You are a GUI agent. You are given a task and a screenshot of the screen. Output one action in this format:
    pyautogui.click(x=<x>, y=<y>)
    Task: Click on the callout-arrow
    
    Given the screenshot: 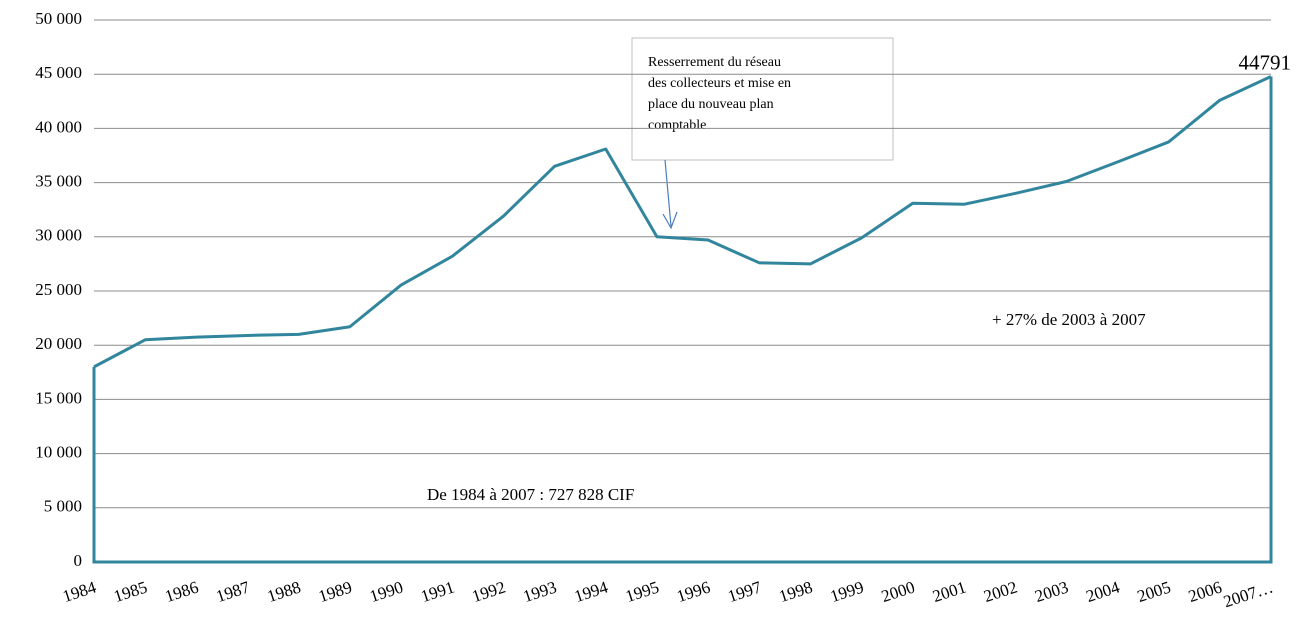 What is the action you would take?
    pyautogui.click(x=668, y=193)
    